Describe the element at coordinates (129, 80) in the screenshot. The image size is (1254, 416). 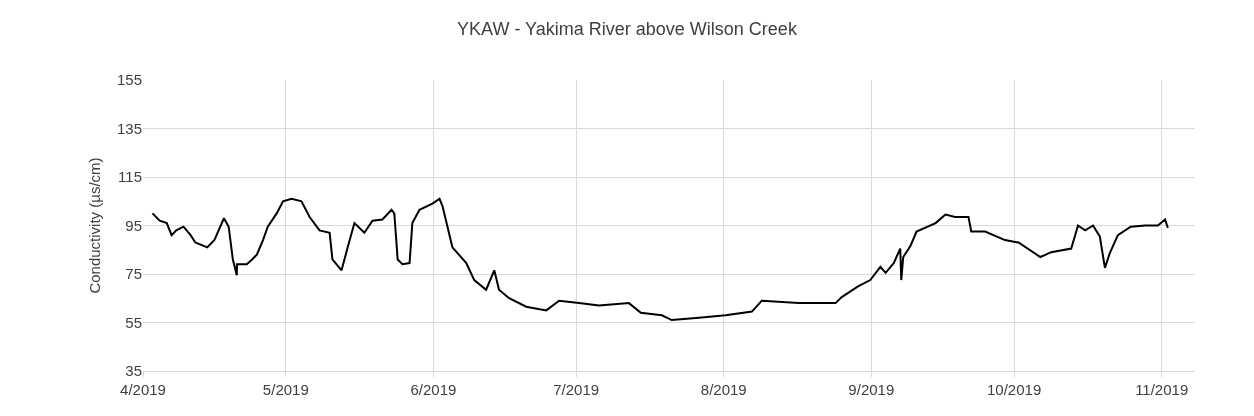
I see `y-tick-label: 155` at that location.